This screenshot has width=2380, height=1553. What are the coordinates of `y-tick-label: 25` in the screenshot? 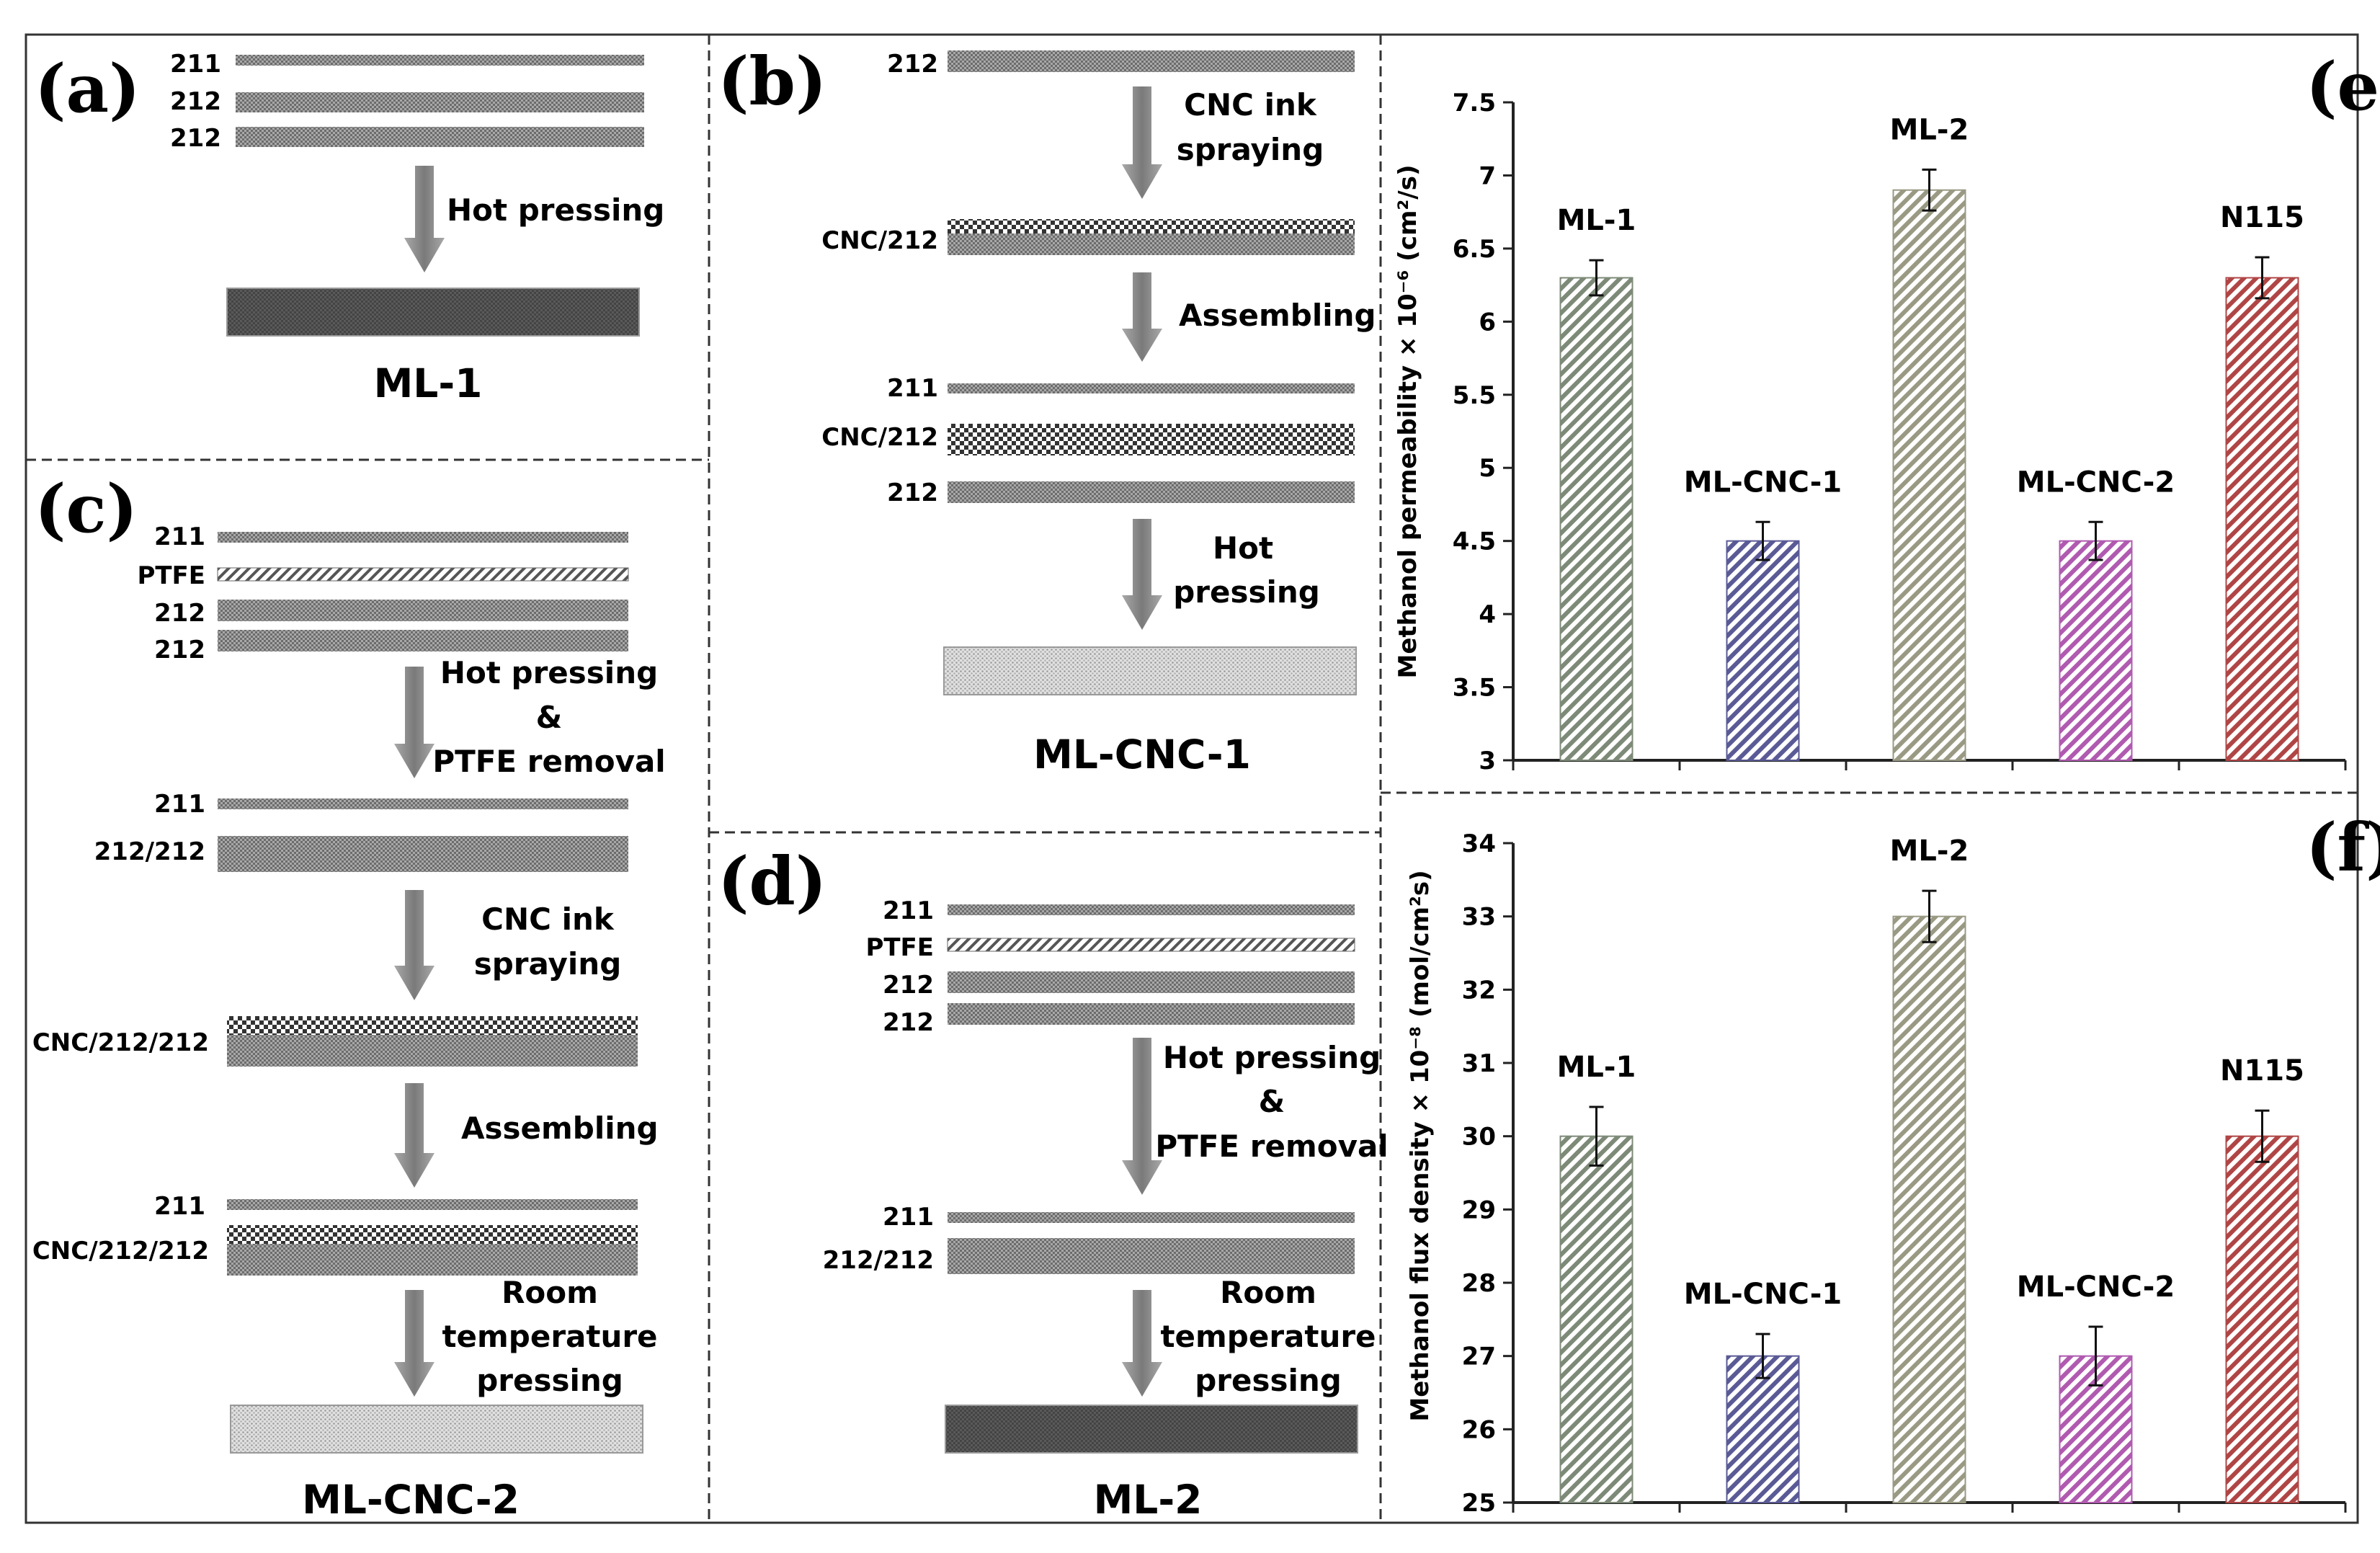 It's located at (1479, 1504).